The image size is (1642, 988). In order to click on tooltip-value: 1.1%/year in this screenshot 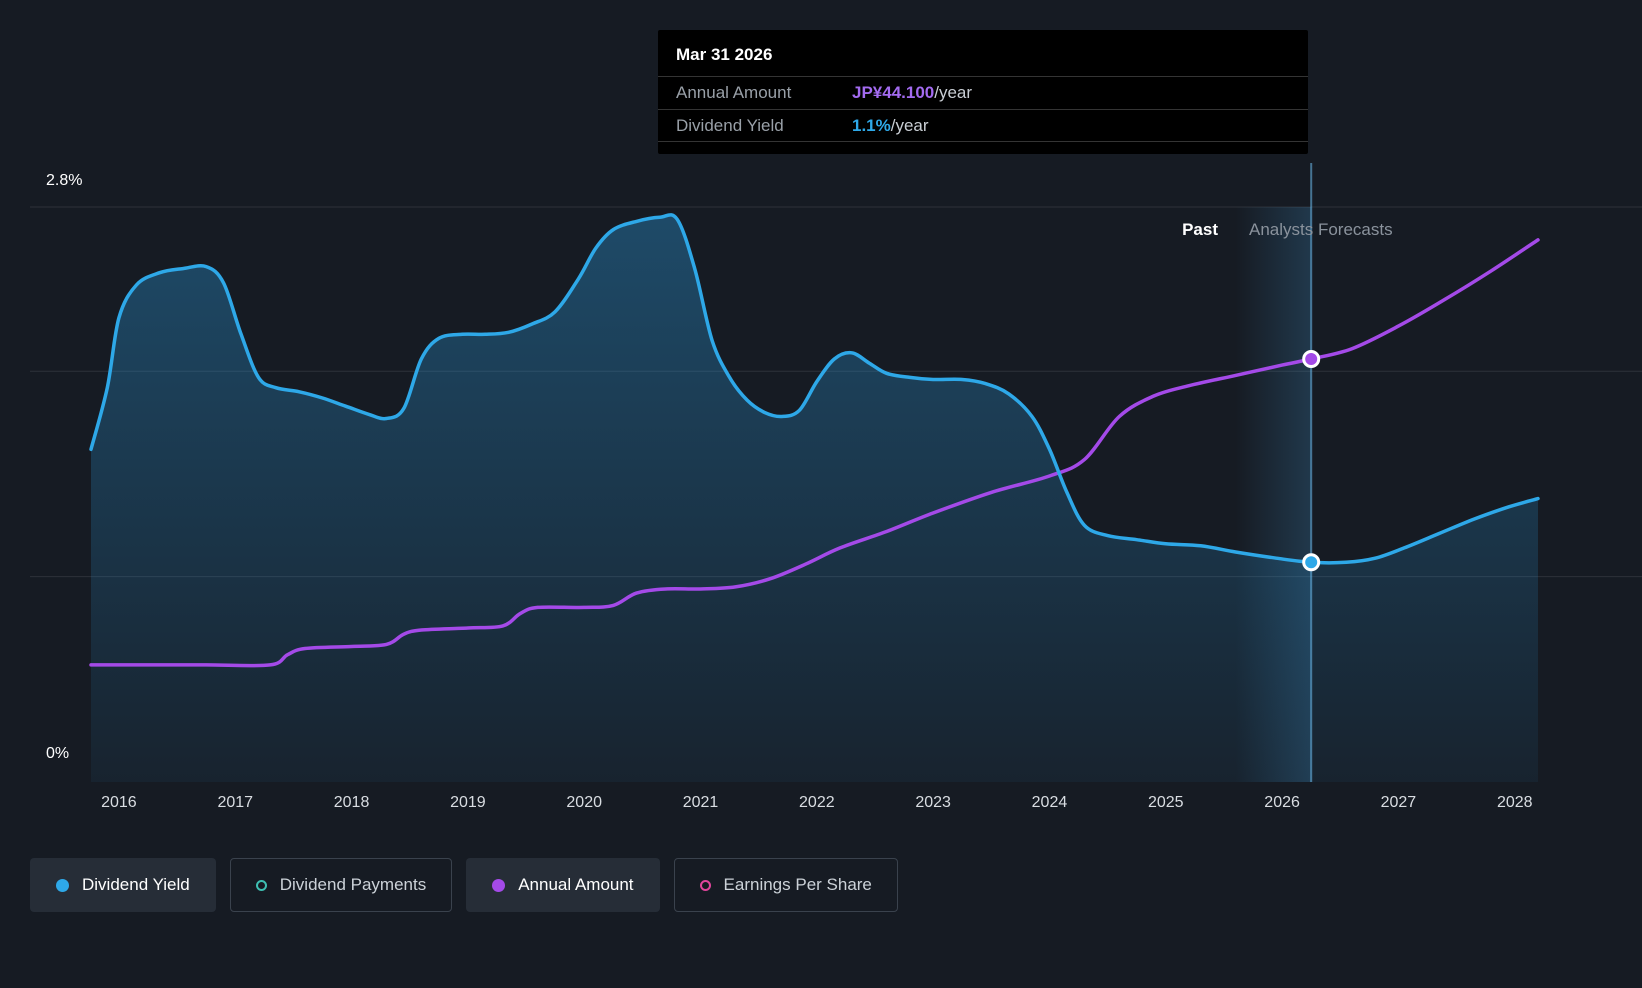, I will do `click(890, 125)`.